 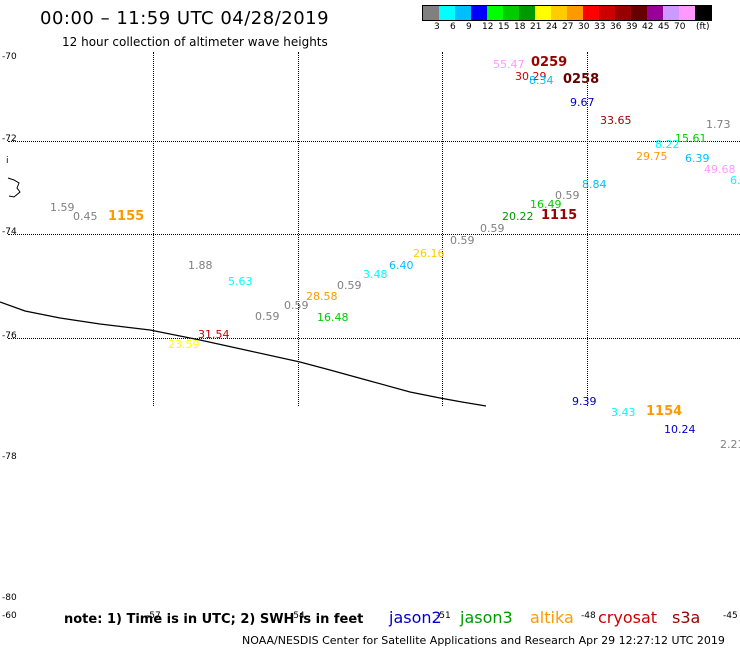 What do you see at coordinates (718, 124) in the screenshot?
I see `swh-value: 1.73` at bounding box center [718, 124].